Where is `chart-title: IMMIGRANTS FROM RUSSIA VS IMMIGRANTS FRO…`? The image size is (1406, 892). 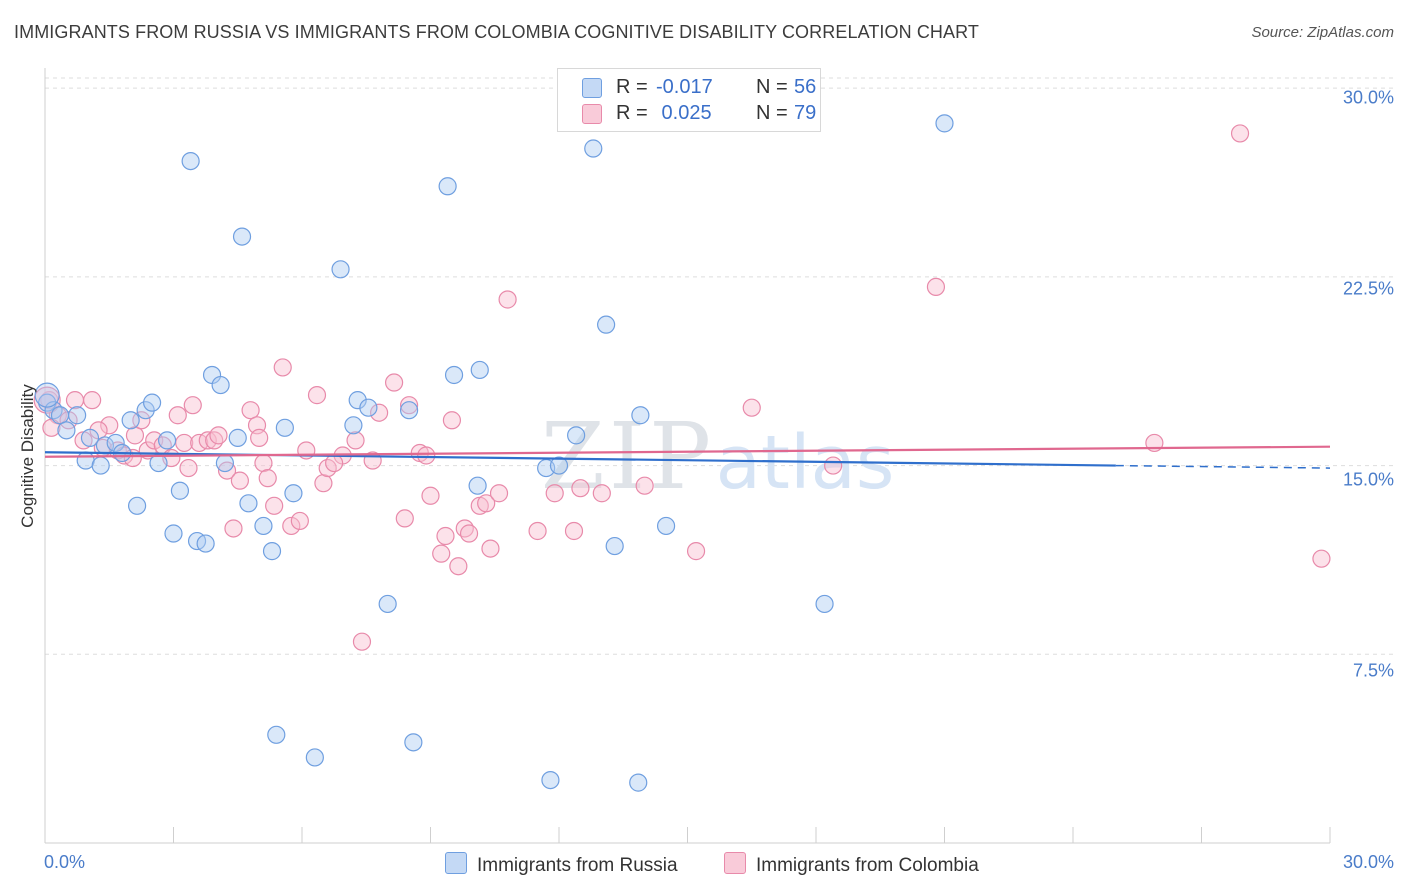
chart-title: IMMIGRANTS FROM RUSSIA VS IMMIGRANTS FRO… is located at coordinates (497, 32).